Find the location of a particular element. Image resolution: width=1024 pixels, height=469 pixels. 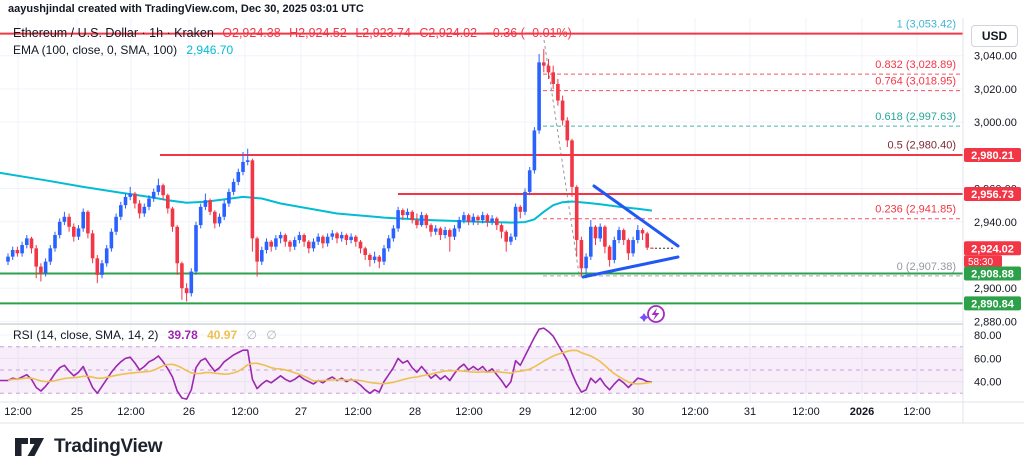

ema-indicator-label: EMA (100, close, 0, SMA, 100) is located at coordinates (95, 50).